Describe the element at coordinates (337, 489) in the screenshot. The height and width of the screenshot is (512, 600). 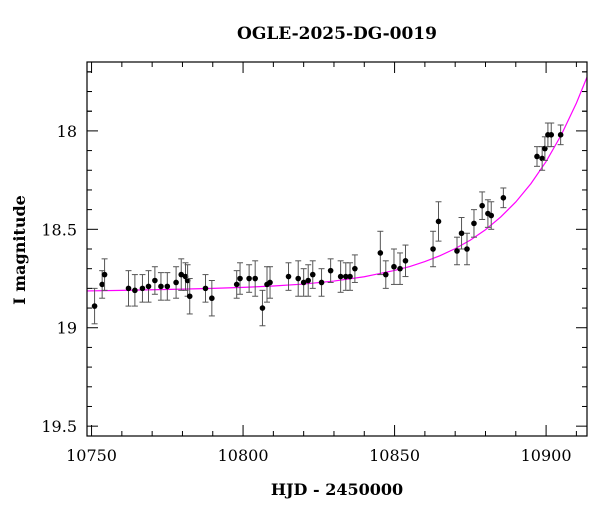
I see `x-axis-label: HJD - 2450000` at that location.